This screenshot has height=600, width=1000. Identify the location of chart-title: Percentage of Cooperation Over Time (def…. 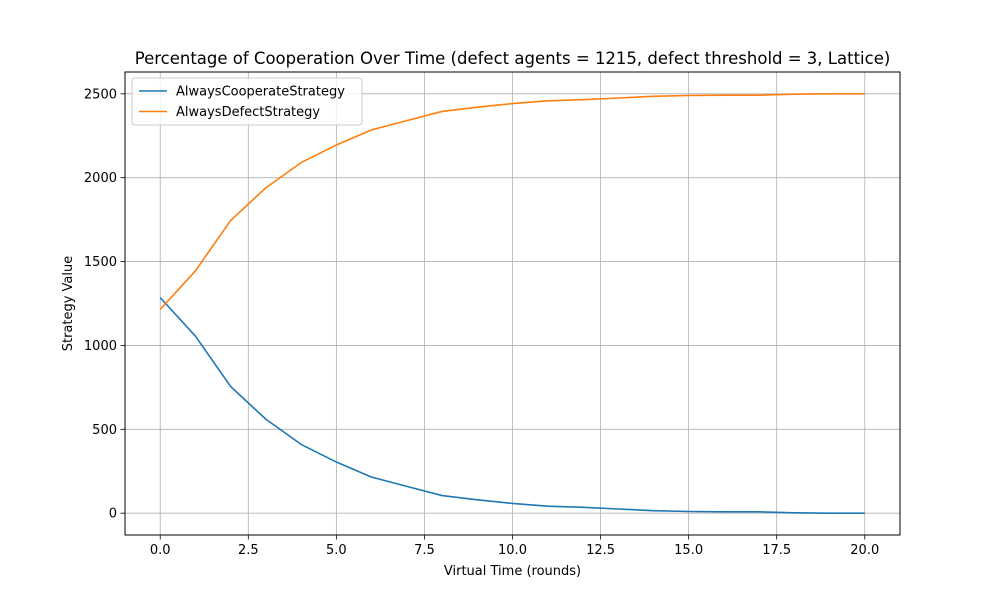
(513, 58).